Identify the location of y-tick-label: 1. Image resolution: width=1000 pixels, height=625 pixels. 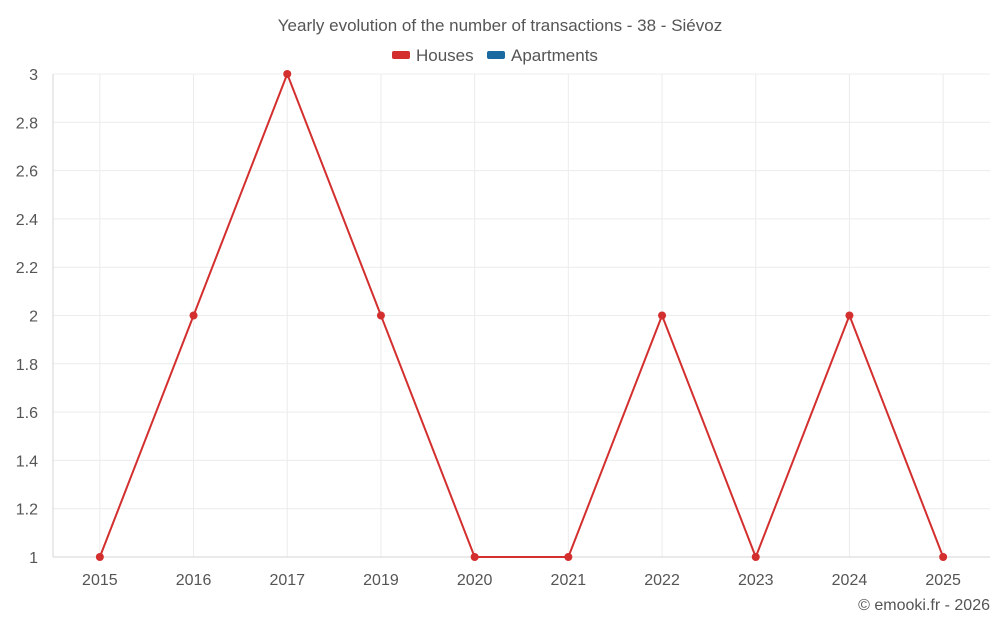
(33, 558).